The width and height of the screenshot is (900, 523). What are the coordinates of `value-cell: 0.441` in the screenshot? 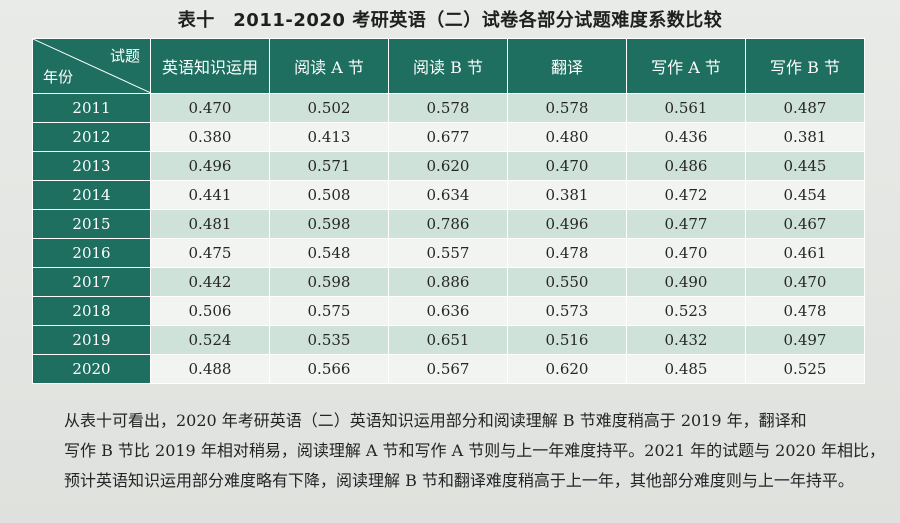 It's located at (210, 195).